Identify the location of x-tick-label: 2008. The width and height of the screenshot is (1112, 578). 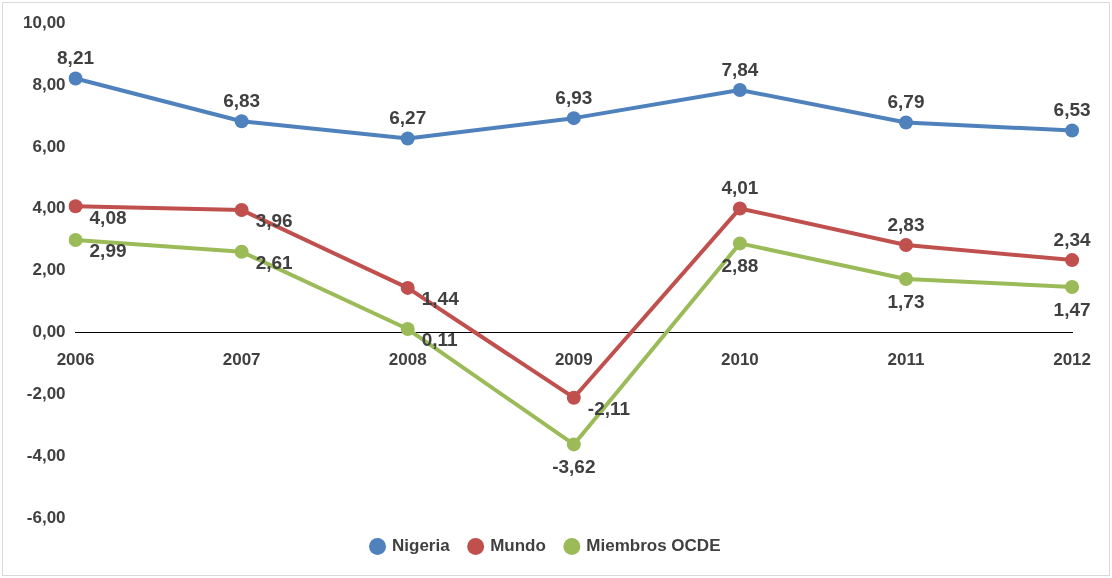
(407, 360).